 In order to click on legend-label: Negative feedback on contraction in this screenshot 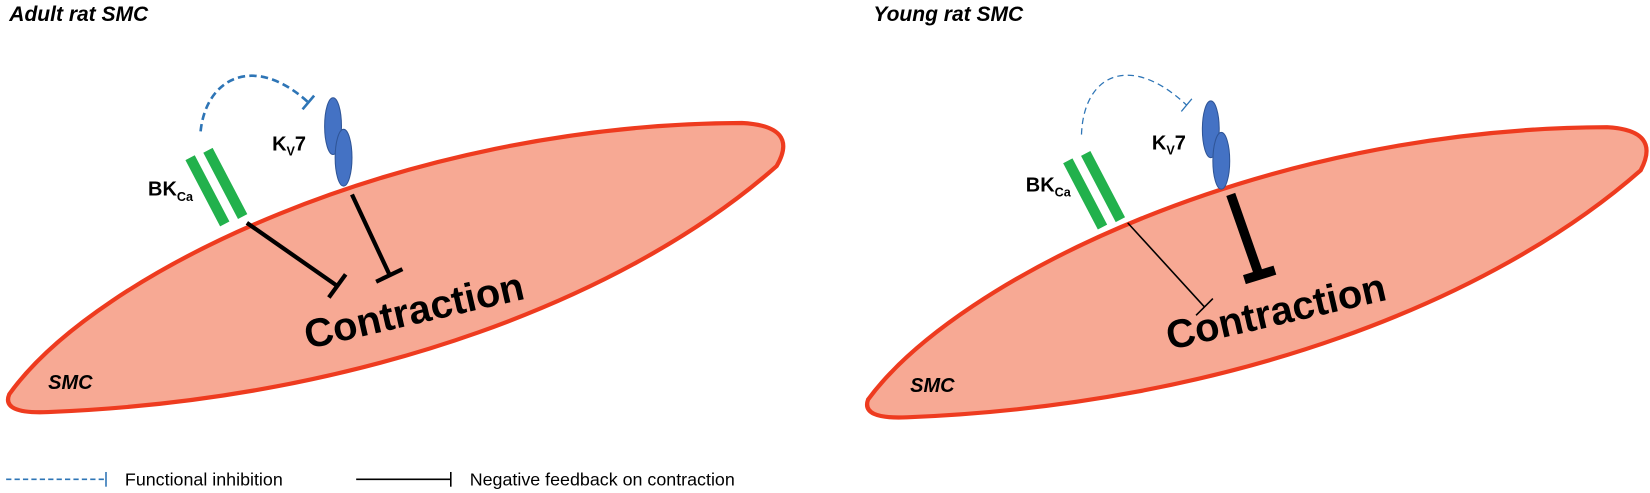, I will do `click(602, 480)`.